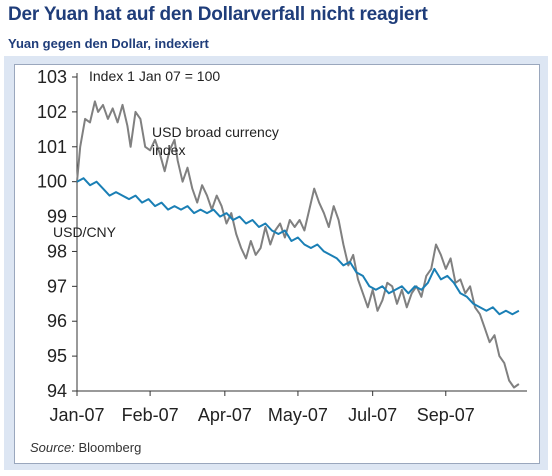 Image resolution: width=552 pixels, height=476 pixels. What do you see at coordinates (298, 415) in the screenshot?
I see `x-tick-label: May-07` at bounding box center [298, 415].